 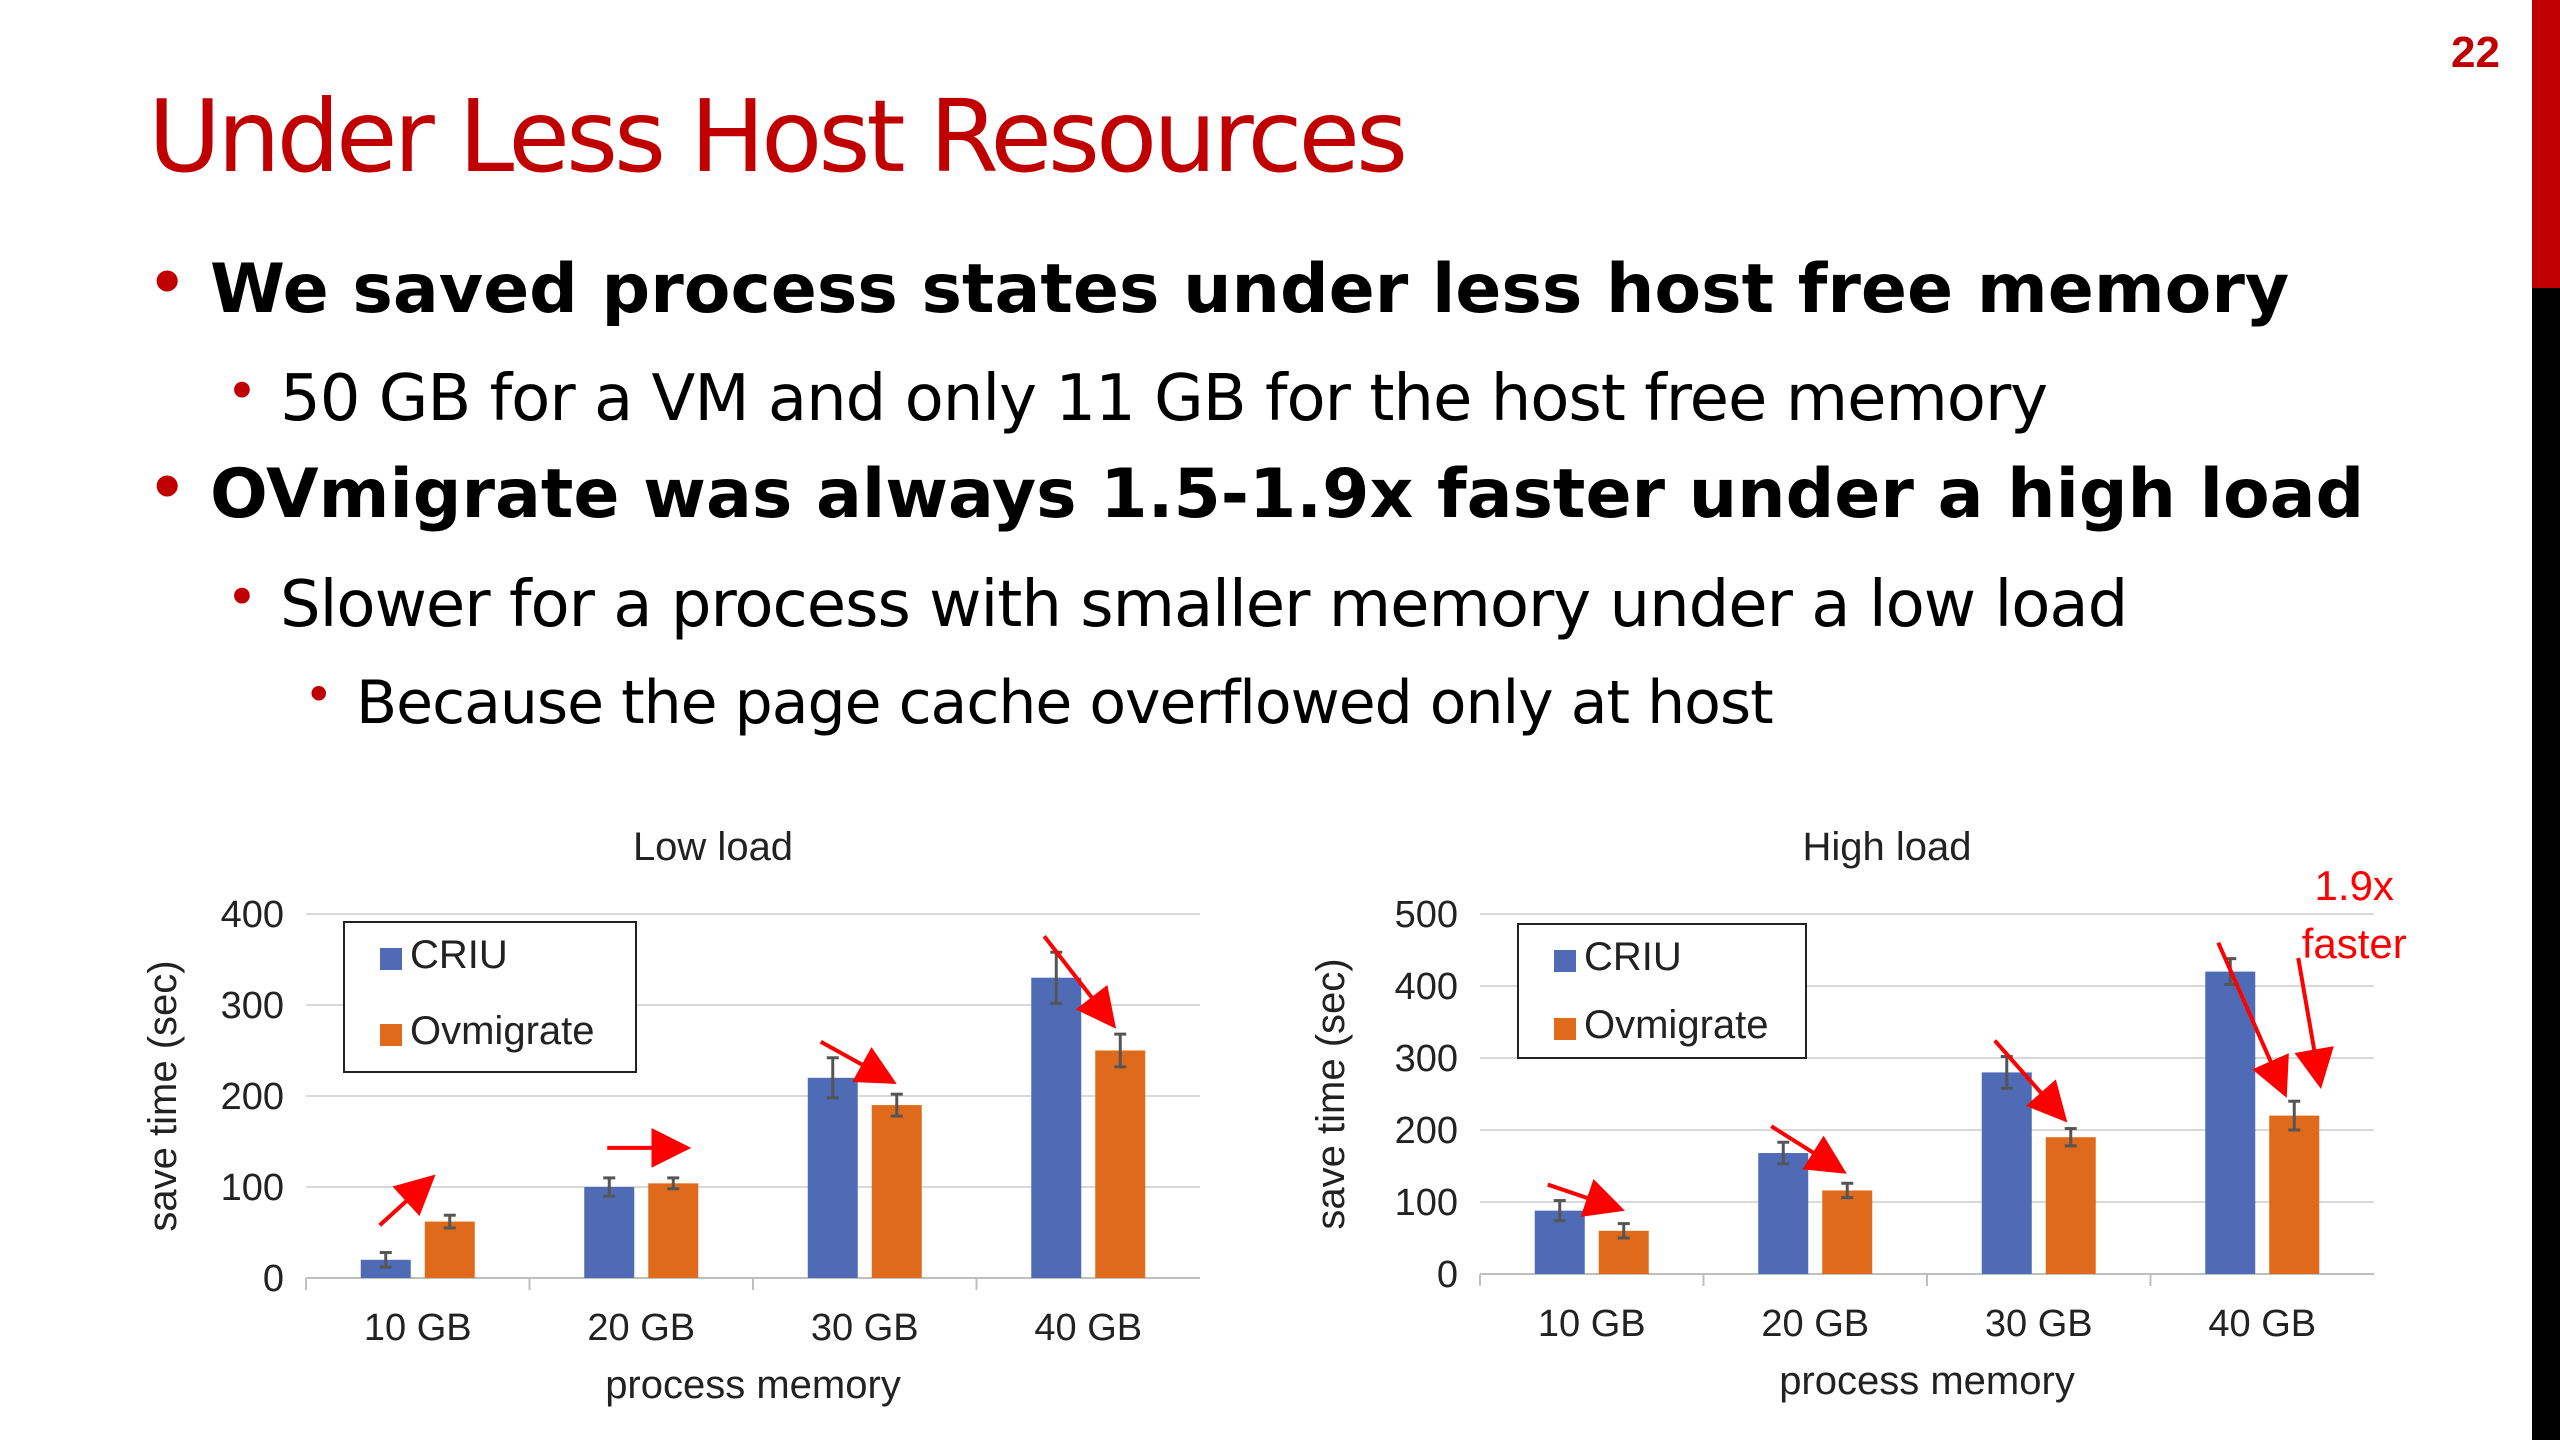 What do you see at coordinates (778, 136) in the screenshot?
I see `slide-title: Under Less Host Resources` at bounding box center [778, 136].